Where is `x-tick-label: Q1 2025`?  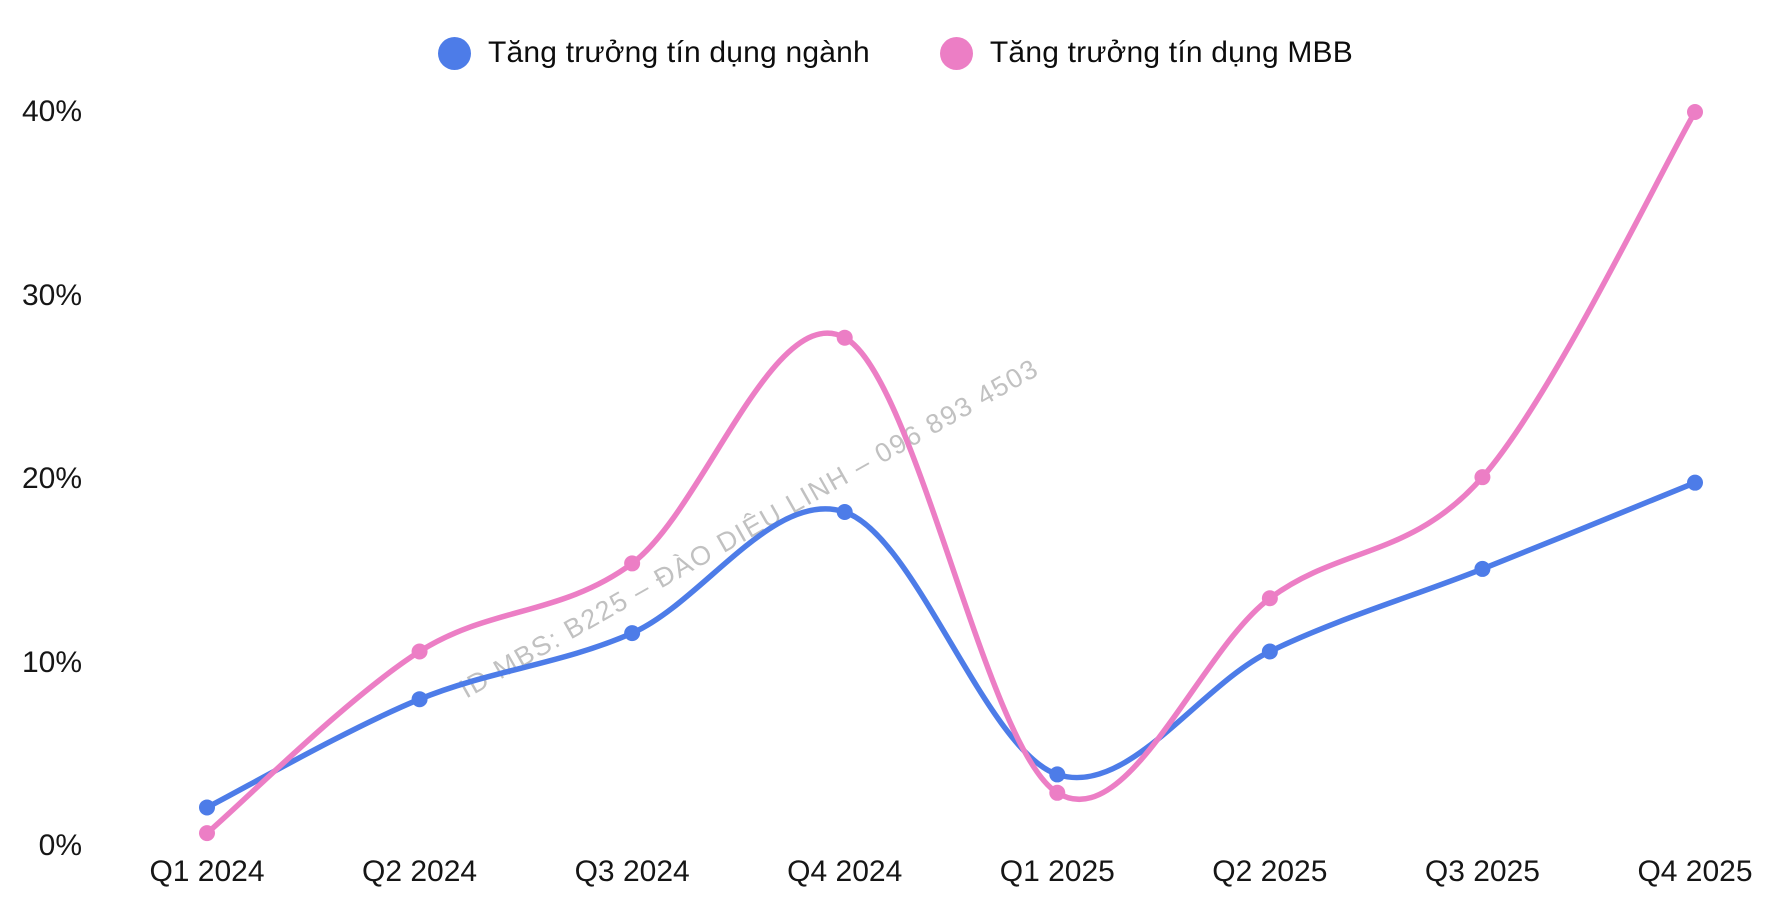
x-tick-label: Q1 2025 is located at coordinates (1057, 871).